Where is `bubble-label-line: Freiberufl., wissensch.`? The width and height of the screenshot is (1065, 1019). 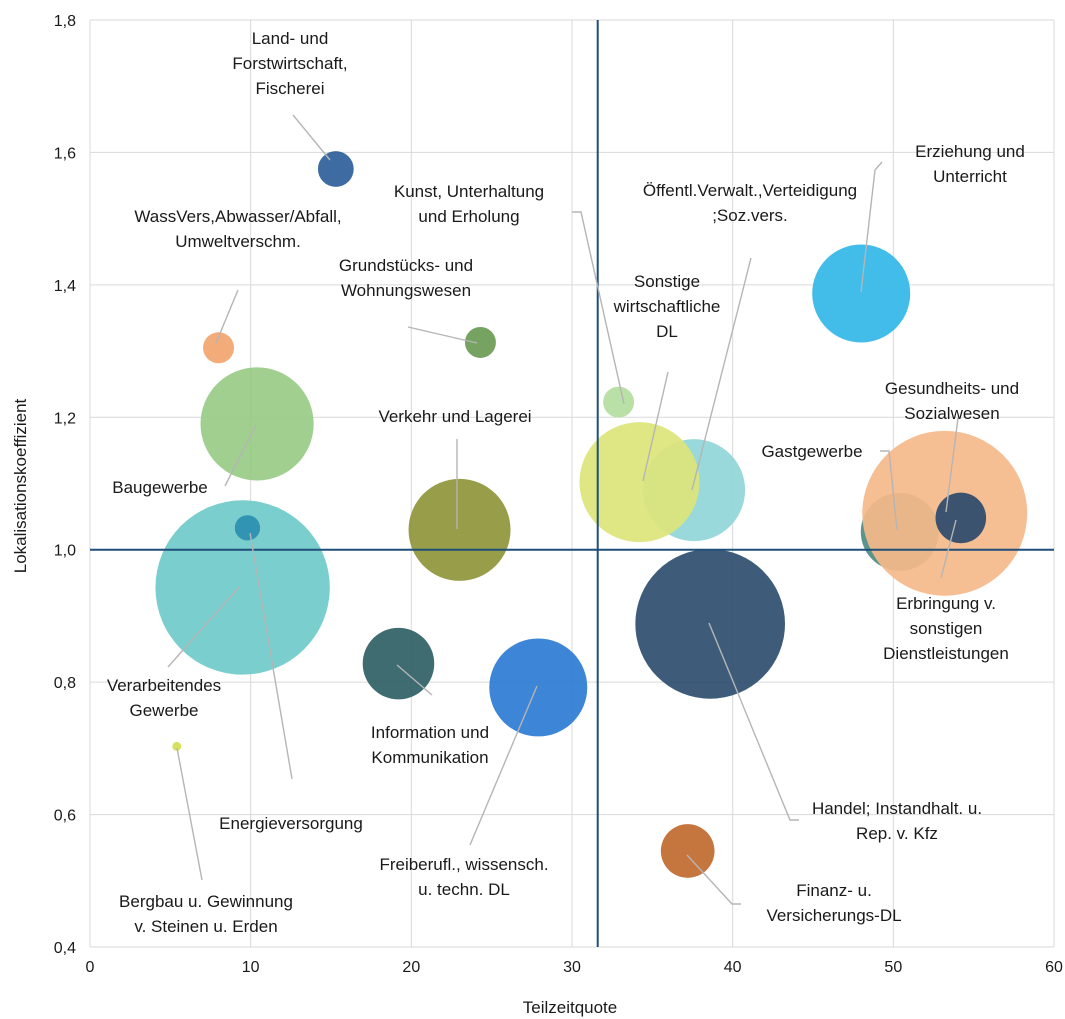
bubble-label-line: Freiberufl., wissensch. is located at coordinates (463, 864).